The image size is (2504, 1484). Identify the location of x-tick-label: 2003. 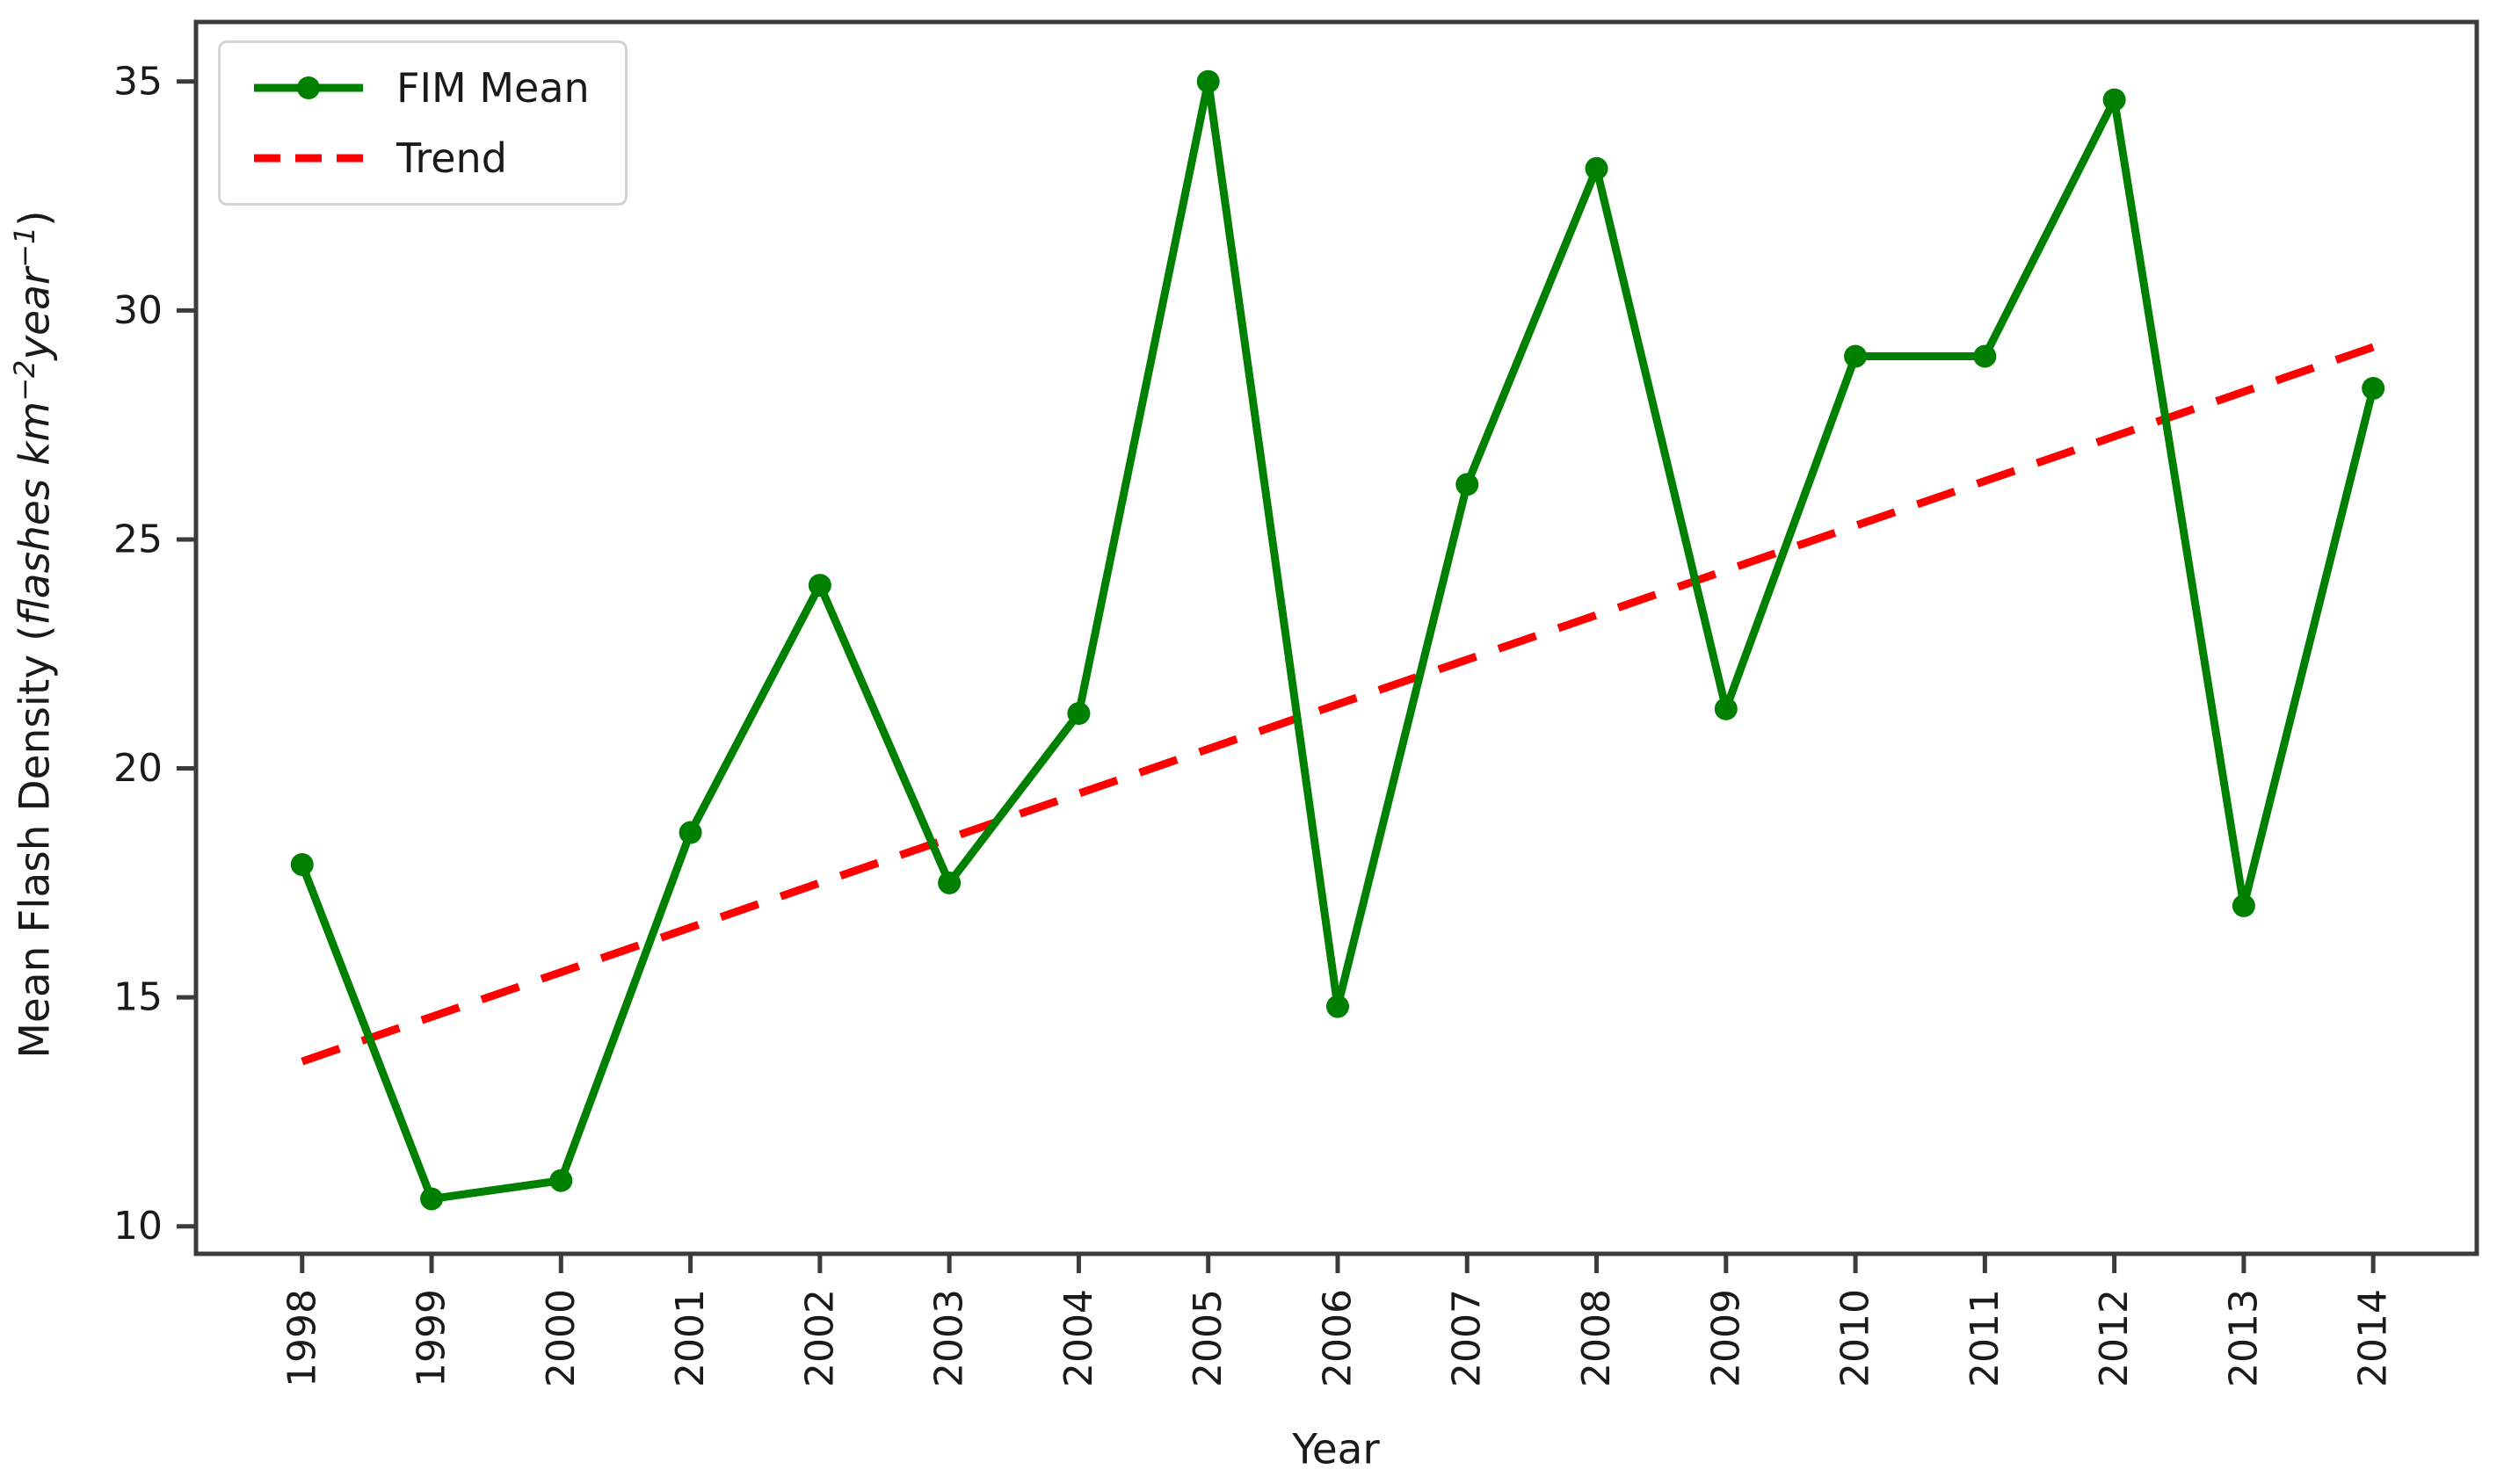
(949, 1338).